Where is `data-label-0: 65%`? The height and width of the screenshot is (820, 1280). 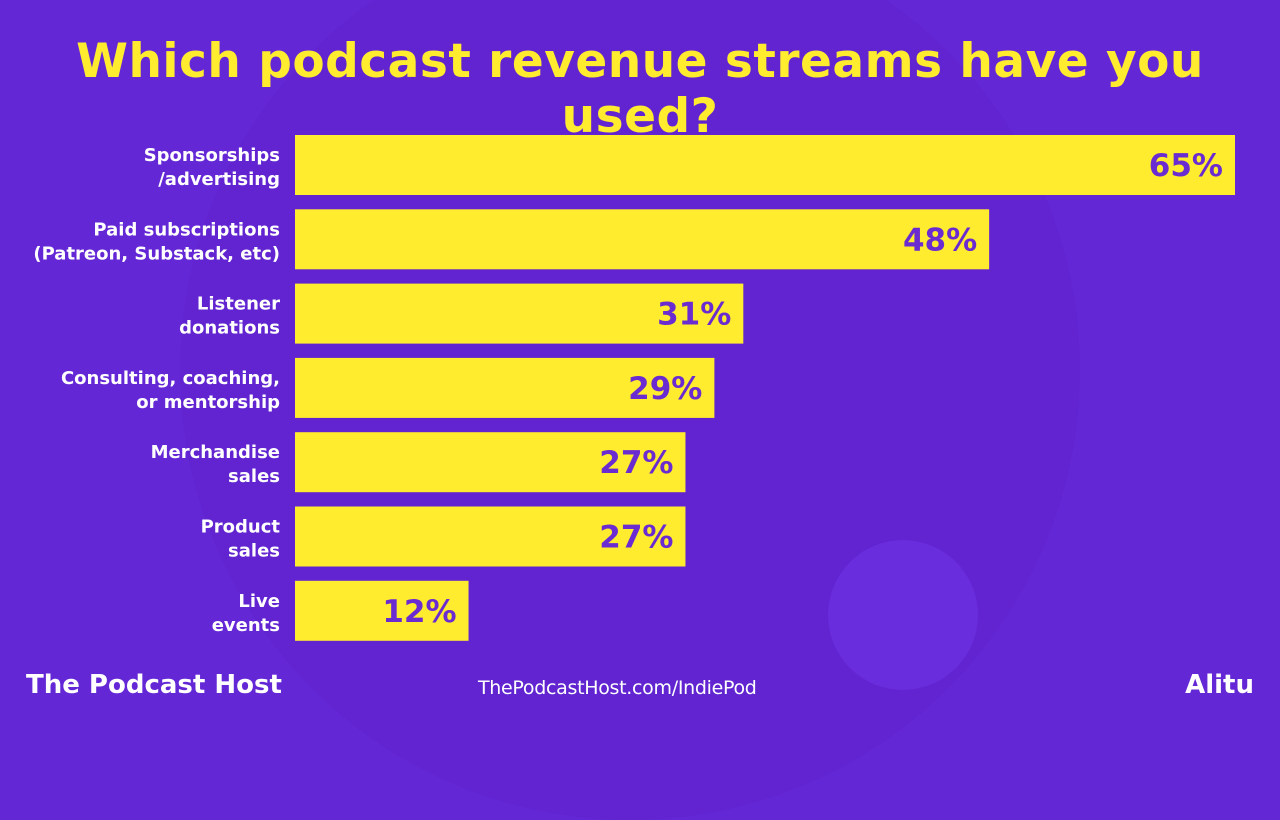 data-label-0: 65% is located at coordinates (1186, 166).